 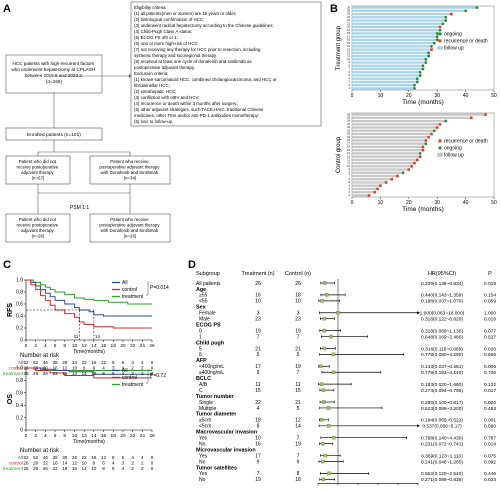 I want to click on risk-count: 46, so click(x=46, y=362).